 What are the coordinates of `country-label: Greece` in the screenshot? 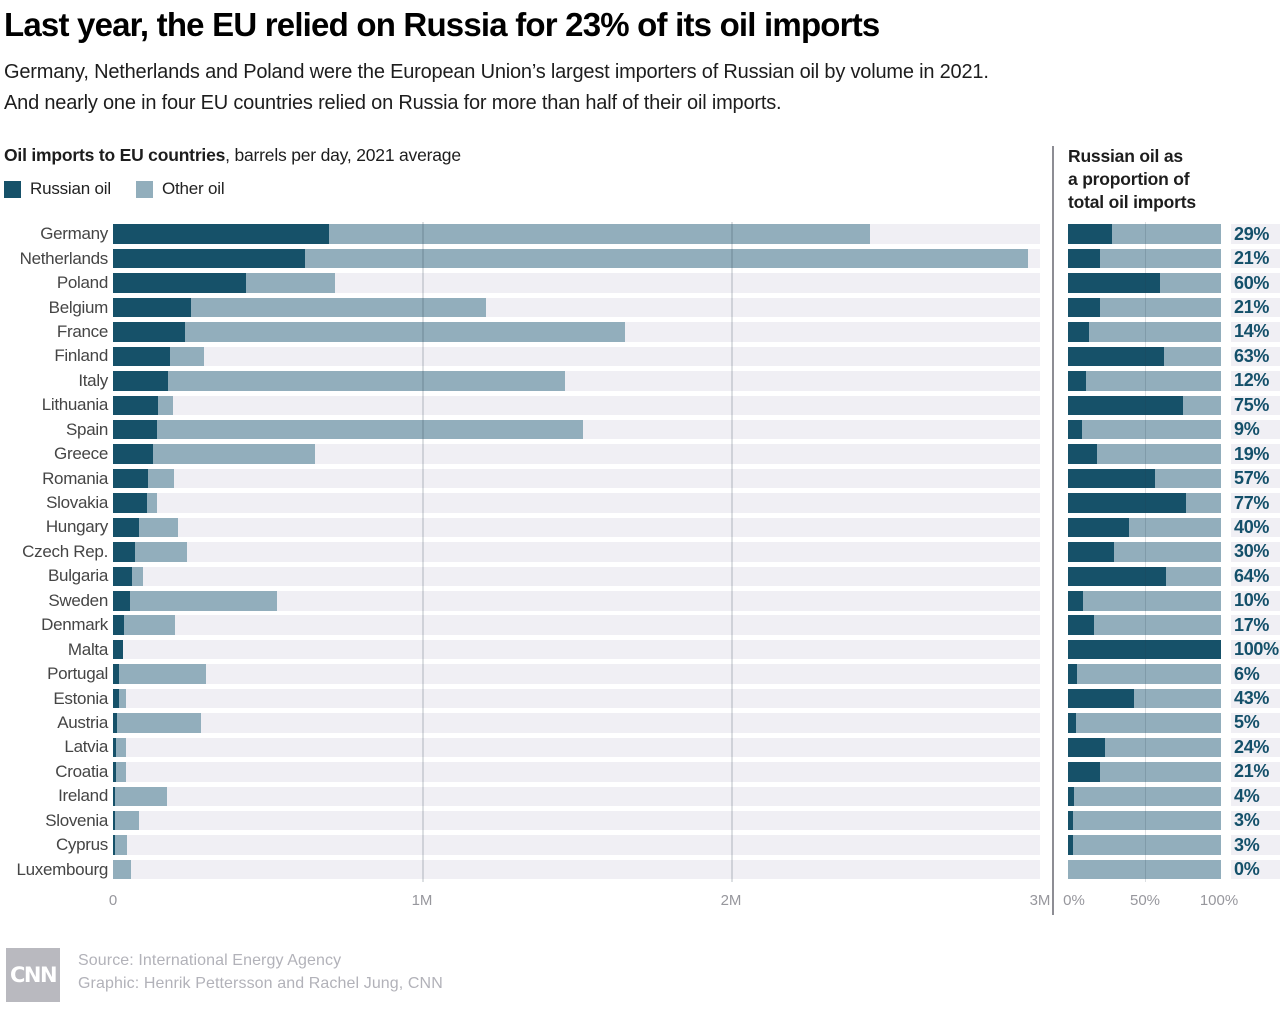 It's located at (81, 454).